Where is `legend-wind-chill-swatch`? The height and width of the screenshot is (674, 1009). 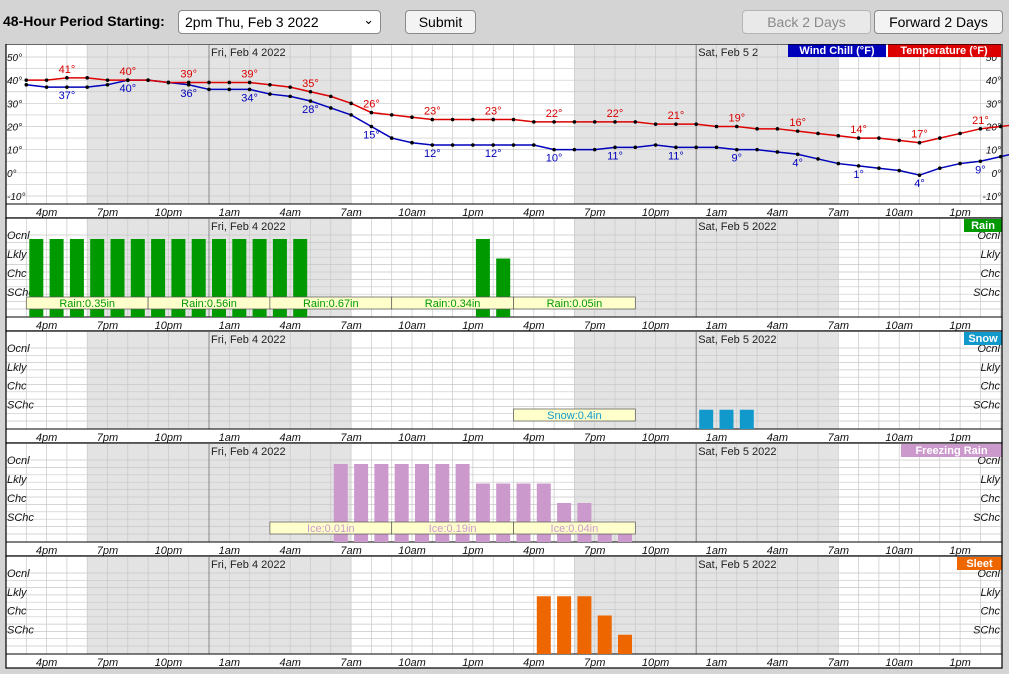 legend-wind-chill-swatch is located at coordinates (837, 50).